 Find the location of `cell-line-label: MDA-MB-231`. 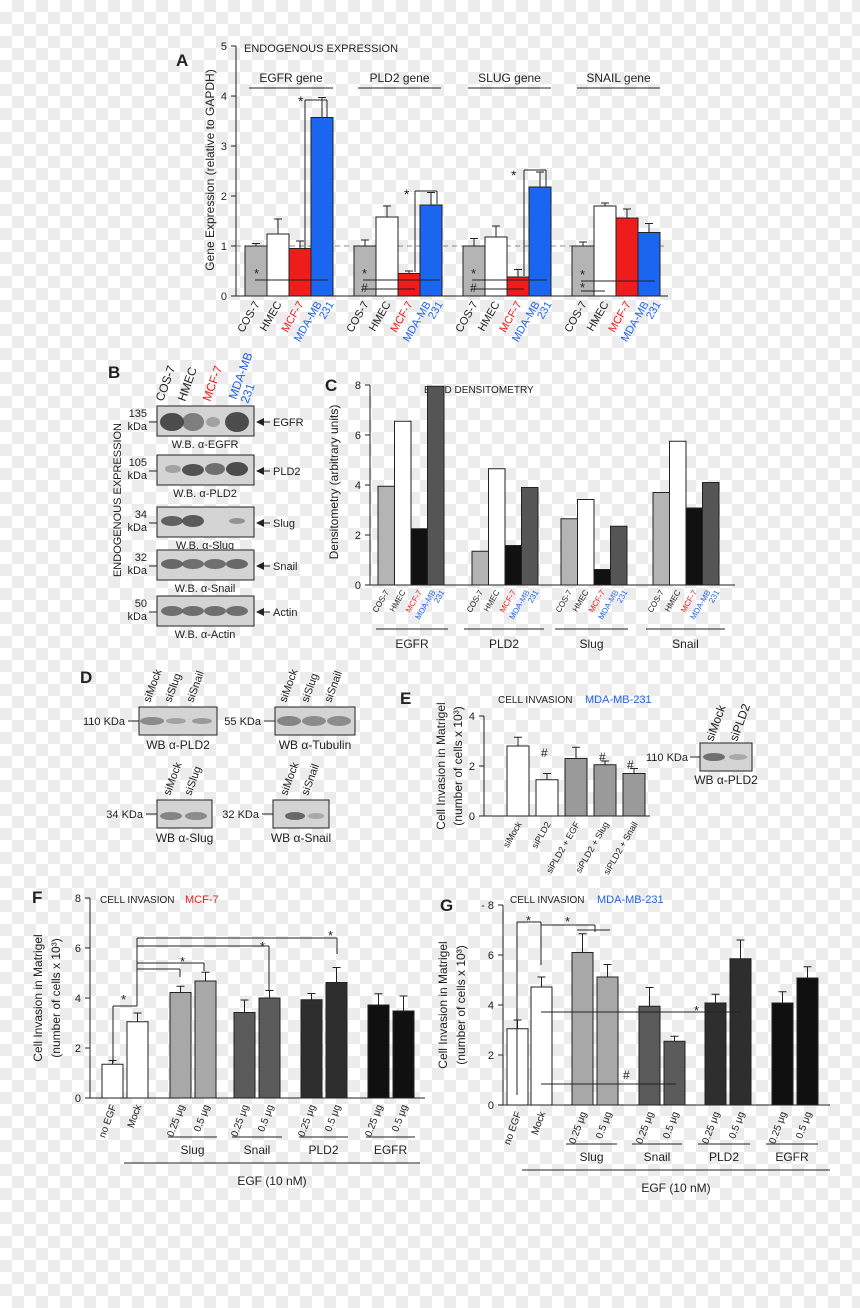

cell-line-label: MDA-MB-231 is located at coordinates (618, 700).